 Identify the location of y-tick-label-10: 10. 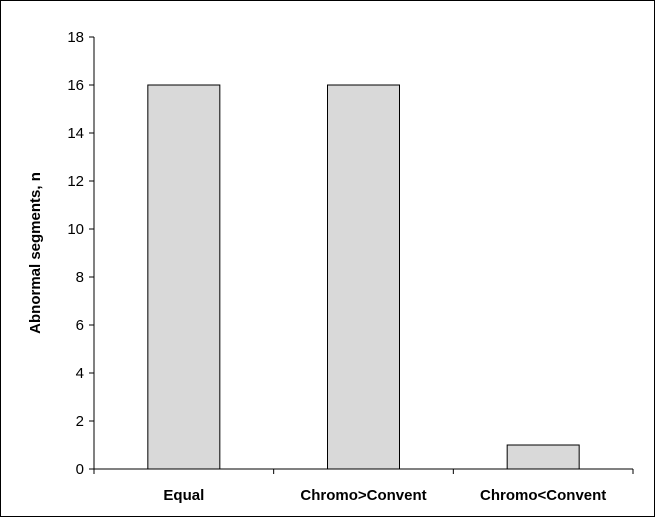
(75, 229).